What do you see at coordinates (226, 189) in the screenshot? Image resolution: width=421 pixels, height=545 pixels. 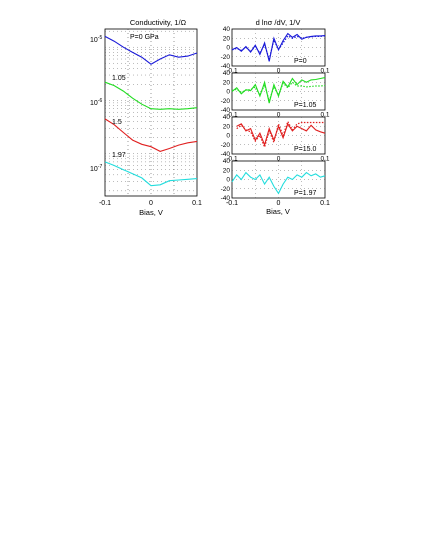 I see `right-panel-3-ytick-3: -20` at bounding box center [226, 189].